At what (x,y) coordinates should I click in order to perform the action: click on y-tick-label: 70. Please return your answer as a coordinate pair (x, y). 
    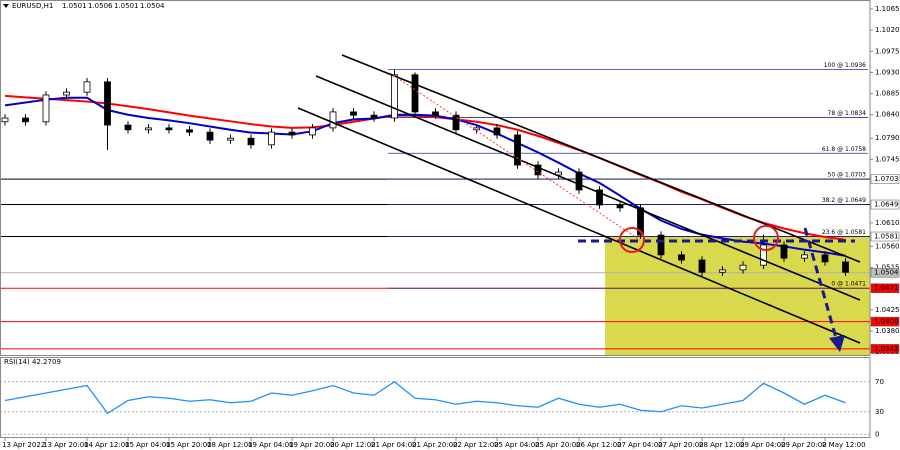
    Looking at the image, I should click on (879, 382).